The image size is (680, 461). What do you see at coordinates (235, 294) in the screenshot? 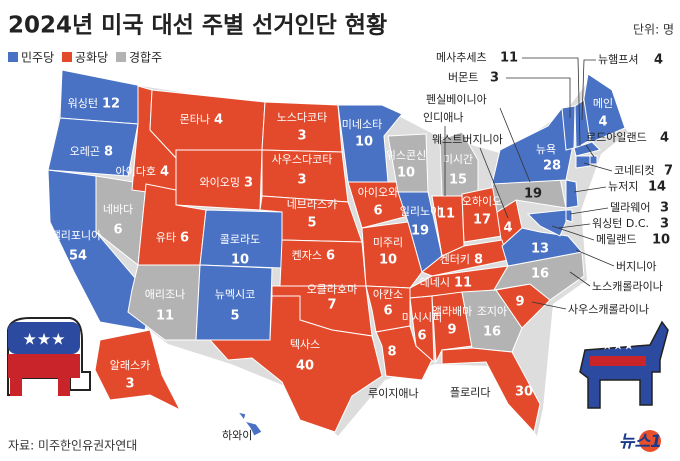
I see `state-name: 뉴멕시코` at bounding box center [235, 294].